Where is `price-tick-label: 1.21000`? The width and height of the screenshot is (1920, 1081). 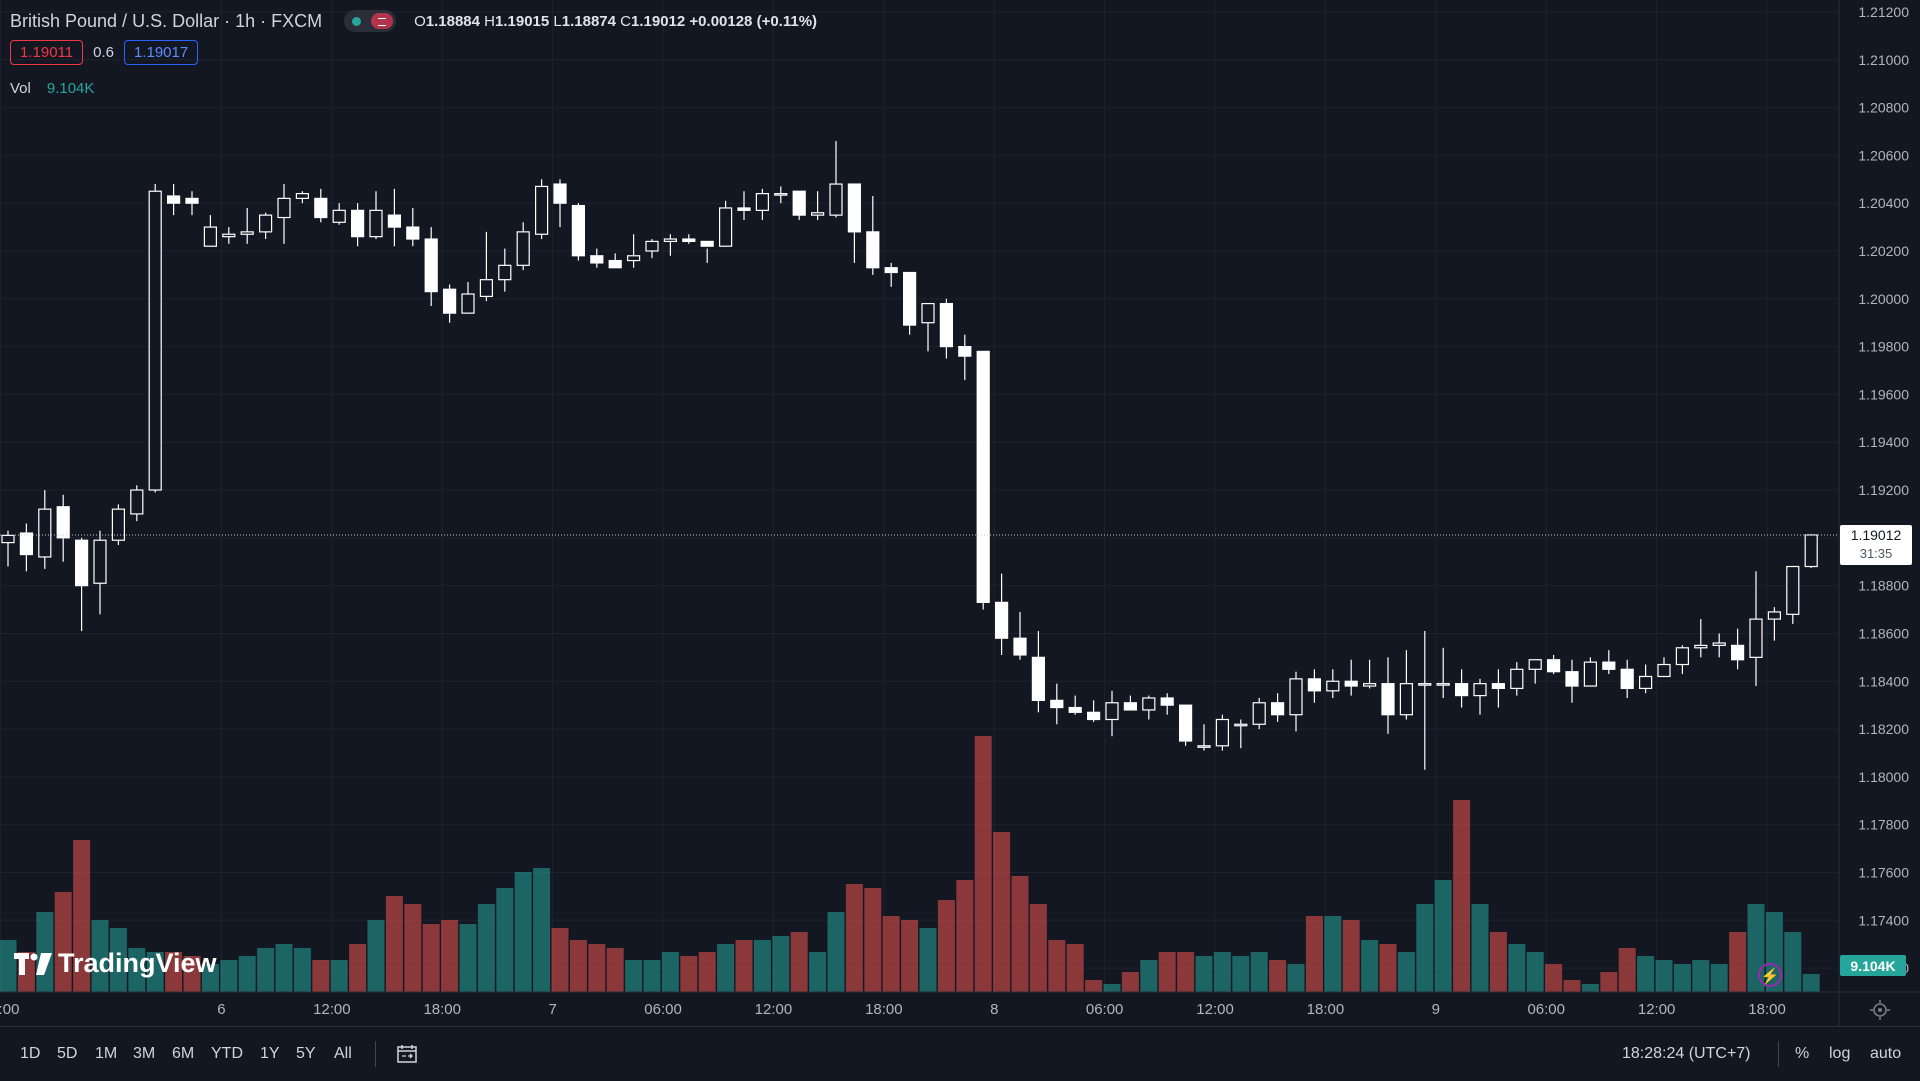 price-tick-label: 1.21000 is located at coordinates (1883, 60).